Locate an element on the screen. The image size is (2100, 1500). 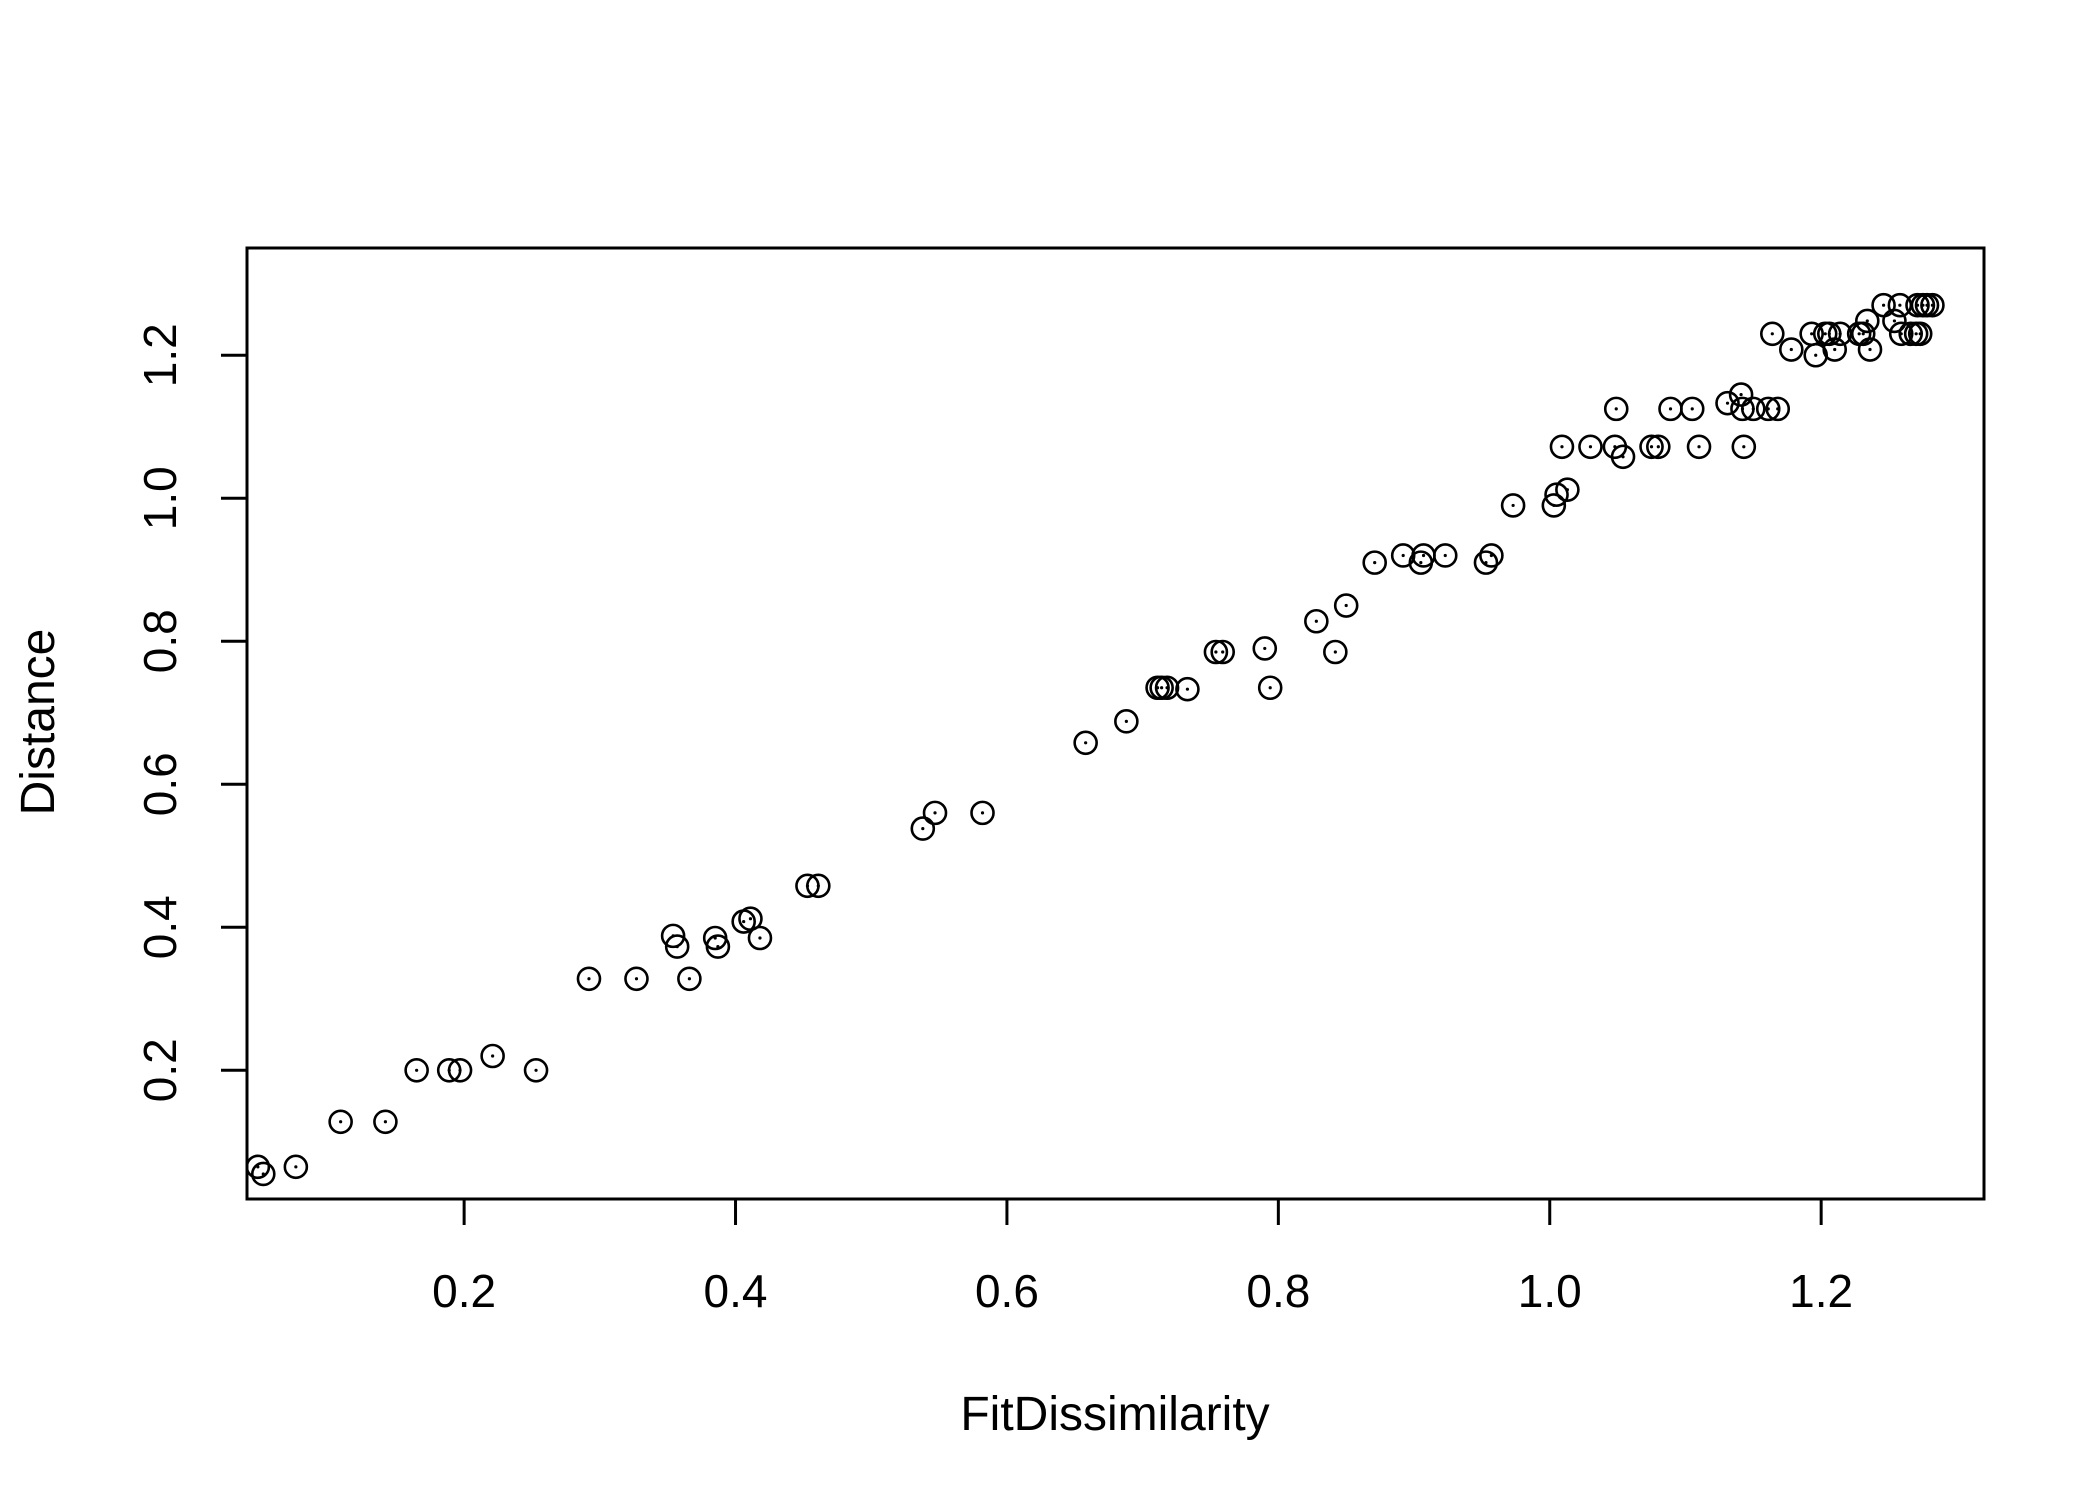
x-tick-label: 1.0 is located at coordinates (1550, 1291).